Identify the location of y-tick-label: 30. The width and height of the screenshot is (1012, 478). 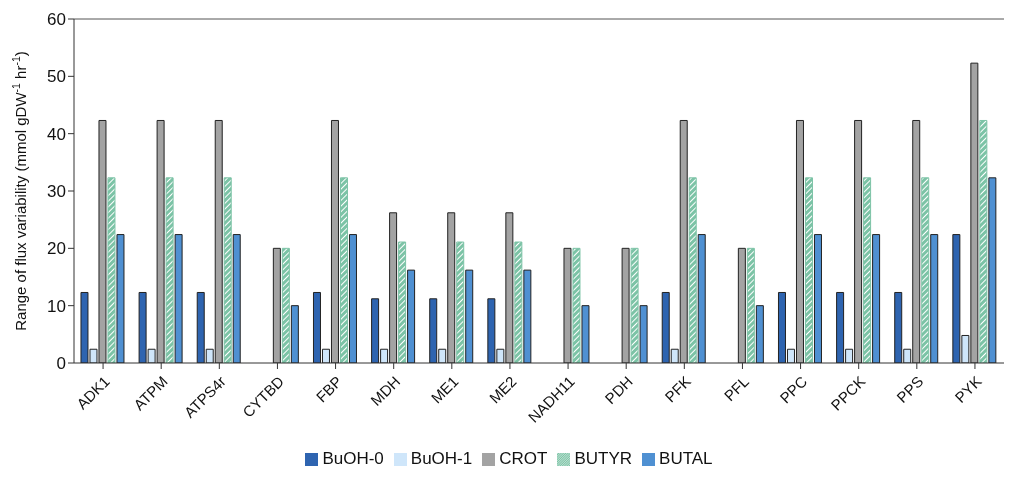
(56, 192).